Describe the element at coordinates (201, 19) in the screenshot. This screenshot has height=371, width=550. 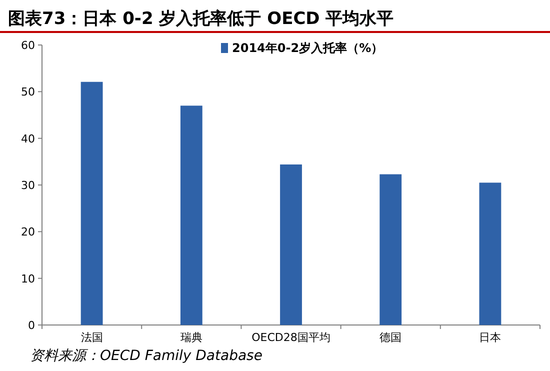
I see `chart-title: 图表73：日本 0-2 岁入托率低于 OECD 平均水平` at that location.